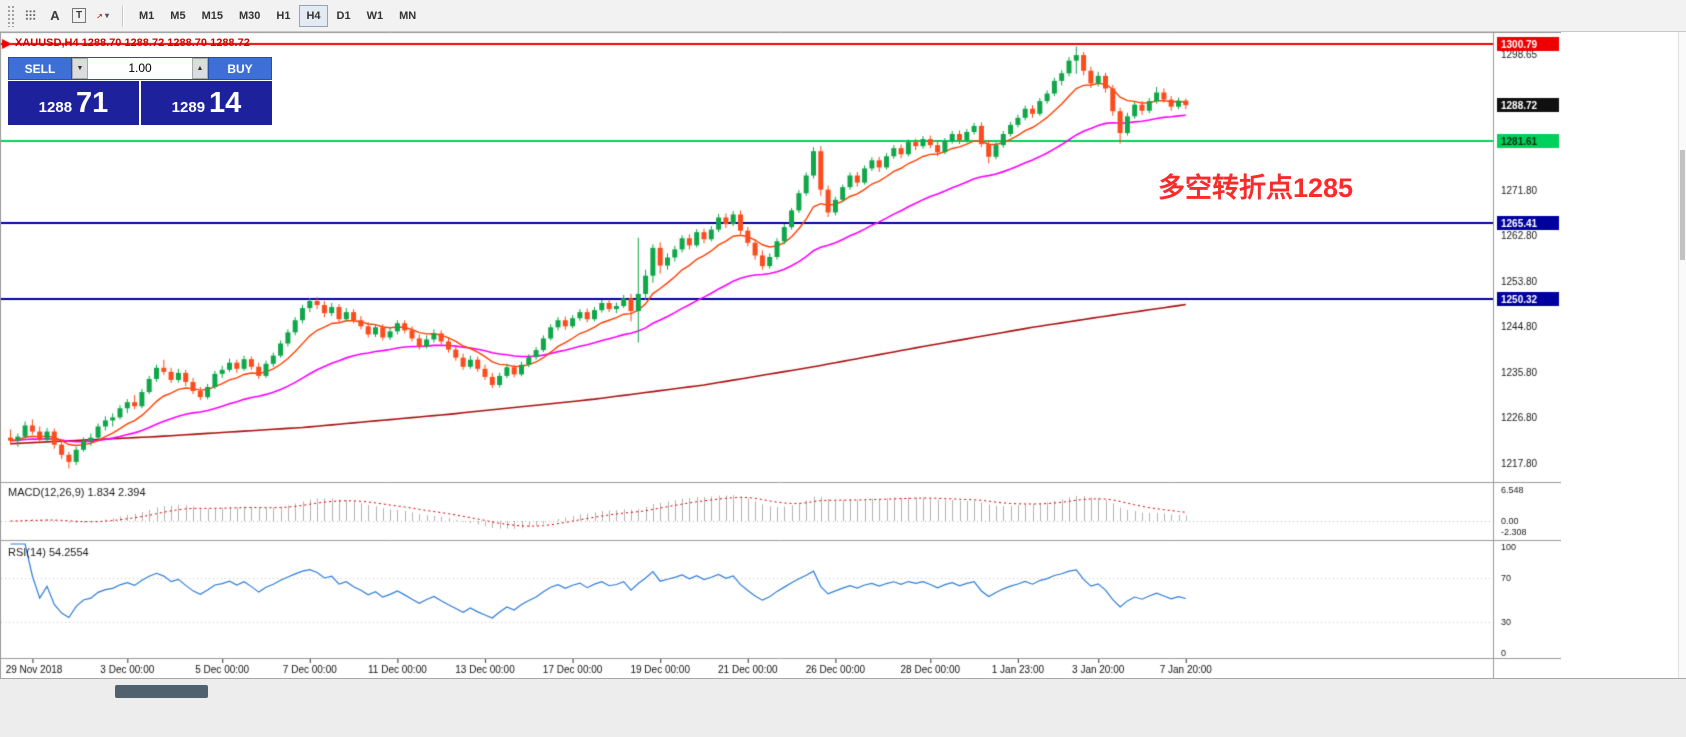 Image resolution: width=1686 pixels, height=737 pixels. I want to click on grid-dots-glyph, so click(30, 15).